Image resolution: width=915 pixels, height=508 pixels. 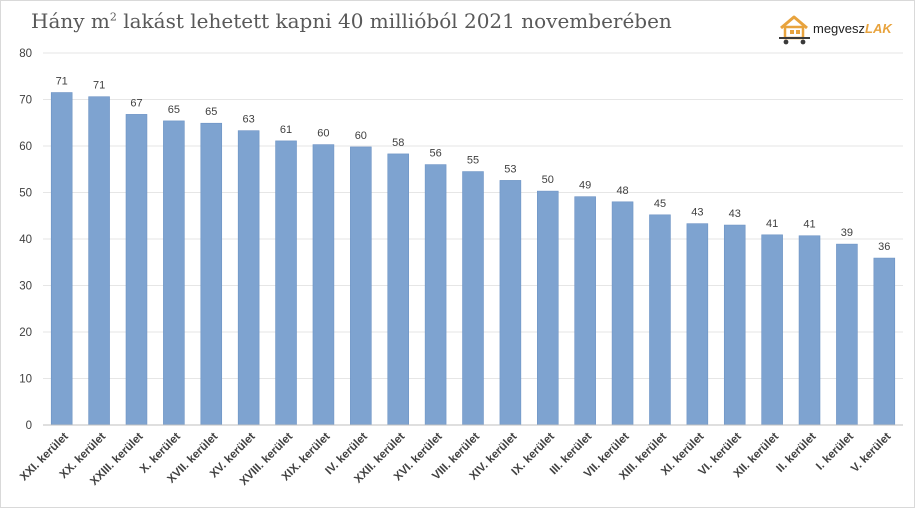 What do you see at coordinates (25, 380) in the screenshot?
I see `y-tick-label: 10` at bounding box center [25, 380].